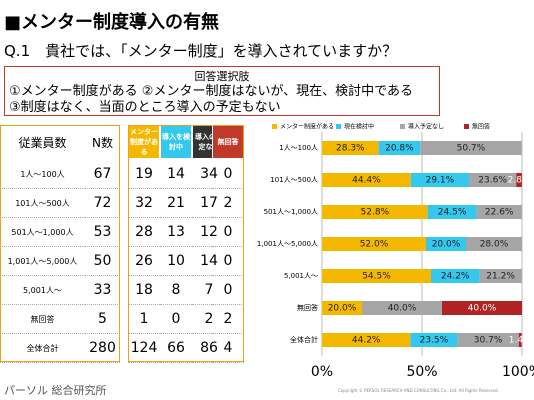  What do you see at coordinates (471, 149) in the screenshot?
I see `data-label: 50.7%` at bounding box center [471, 149].